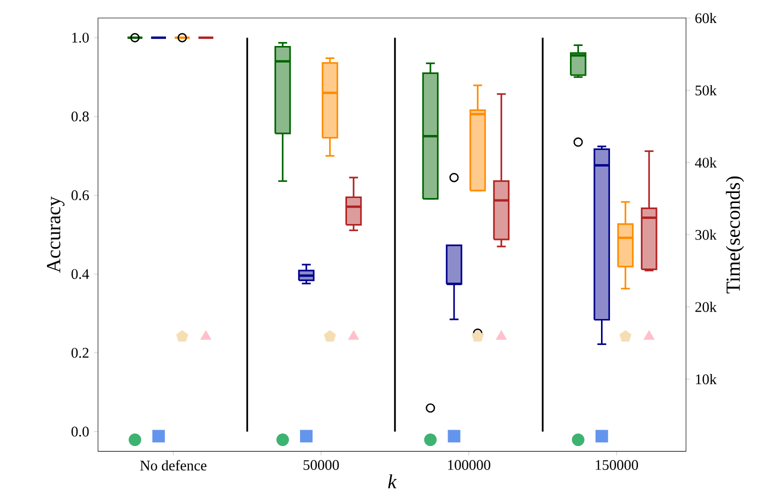 The height and width of the screenshot is (503, 764). I want to click on y-axis-title: Accuracy, so click(55, 234).